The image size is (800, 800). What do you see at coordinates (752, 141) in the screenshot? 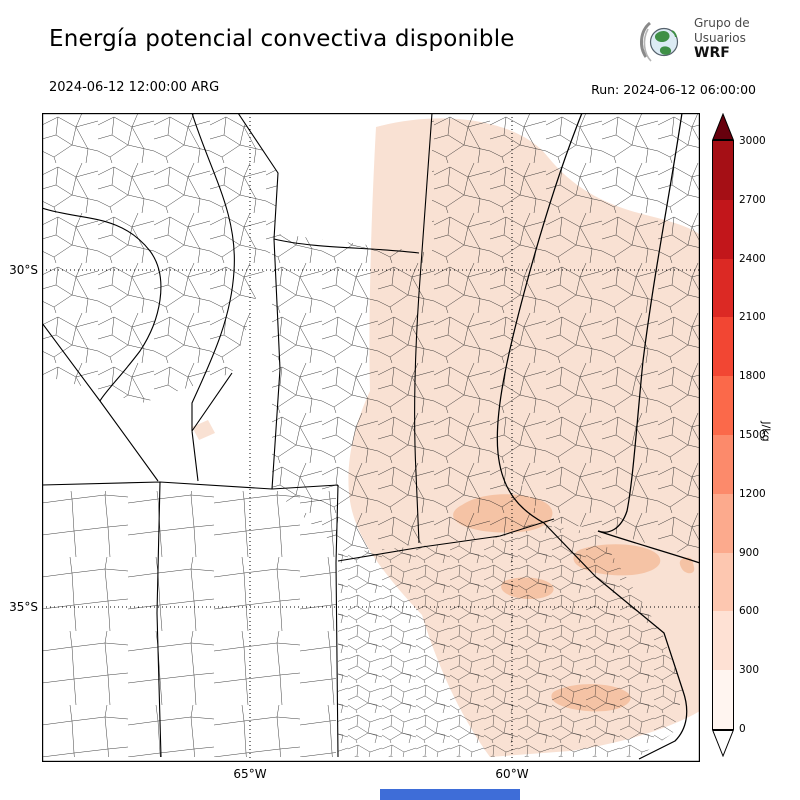
I see `colorbar-tick-label: 3000` at bounding box center [752, 141].